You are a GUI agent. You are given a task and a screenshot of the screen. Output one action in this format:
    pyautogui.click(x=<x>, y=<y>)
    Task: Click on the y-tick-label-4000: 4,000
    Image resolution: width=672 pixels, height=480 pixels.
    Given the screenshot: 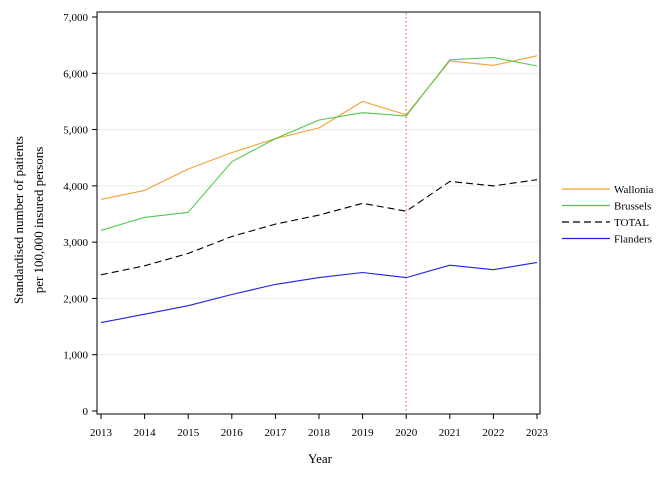 What is the action you would take?
    pyautogui.click(x=75, y=187)
    